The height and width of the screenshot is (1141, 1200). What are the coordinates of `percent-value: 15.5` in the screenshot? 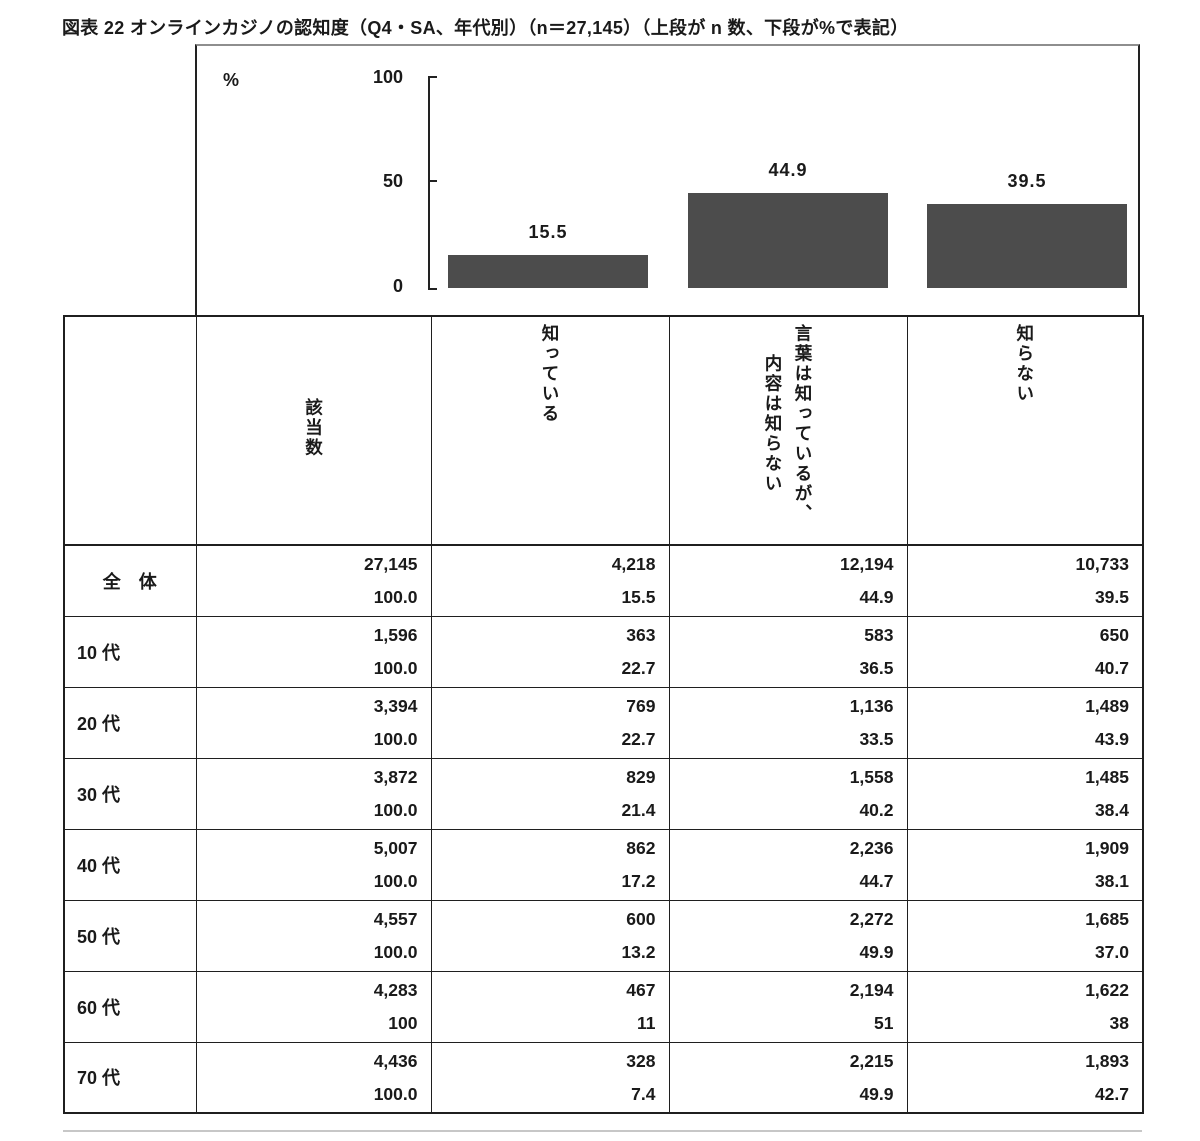 It's located at (638, 597).